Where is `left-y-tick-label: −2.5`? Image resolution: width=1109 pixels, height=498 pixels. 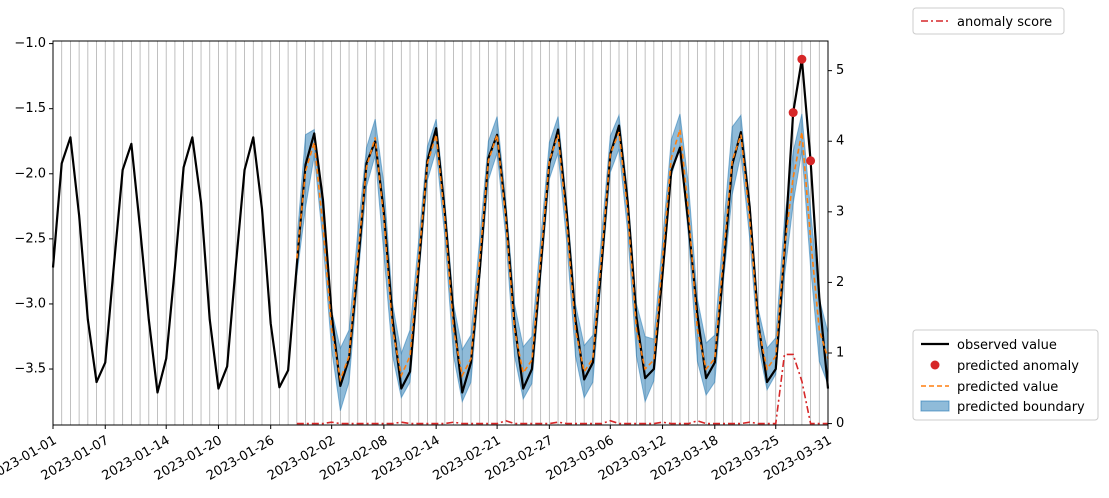 left-y-tick-label: −2.5 is located at coordinates (30, 238).